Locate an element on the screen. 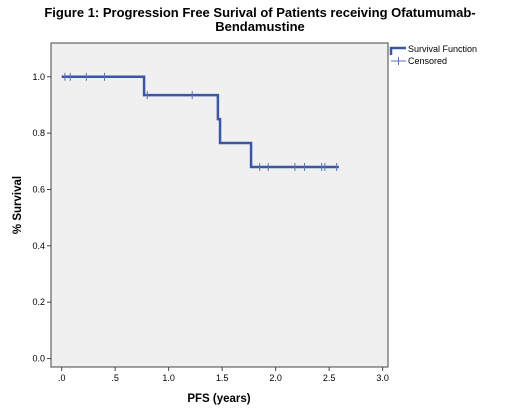  survival-function-line is located at coordinates (200, 122).